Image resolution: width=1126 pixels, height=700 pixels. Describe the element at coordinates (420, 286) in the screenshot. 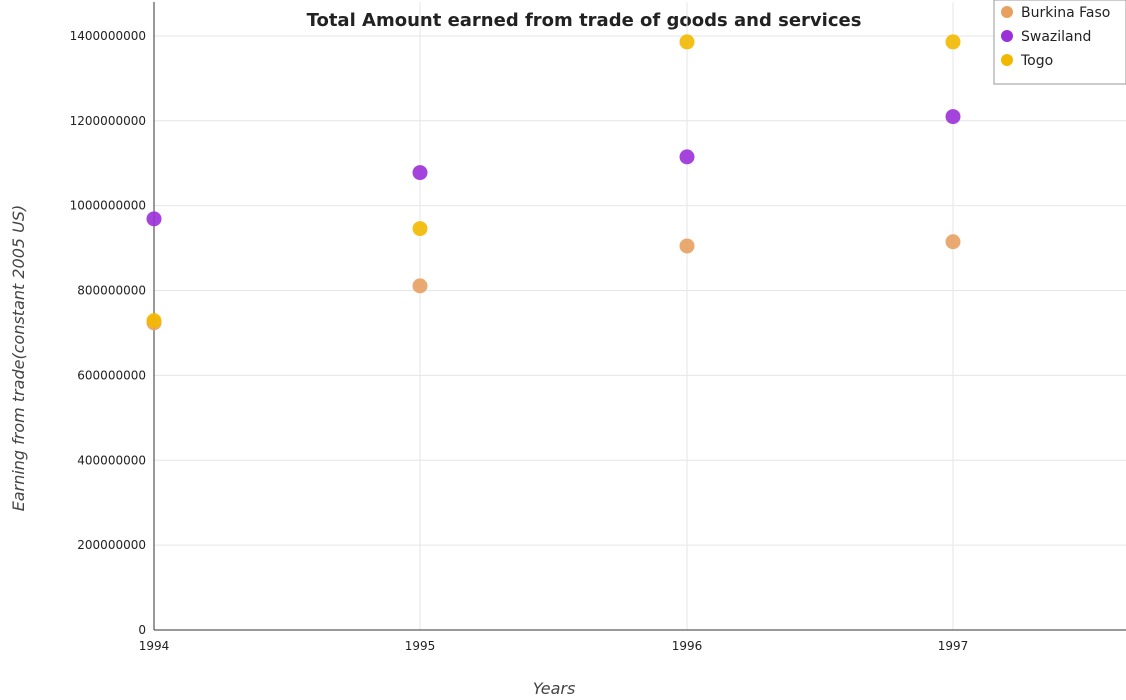

I see `point-burkina-faso-1995` at that location.